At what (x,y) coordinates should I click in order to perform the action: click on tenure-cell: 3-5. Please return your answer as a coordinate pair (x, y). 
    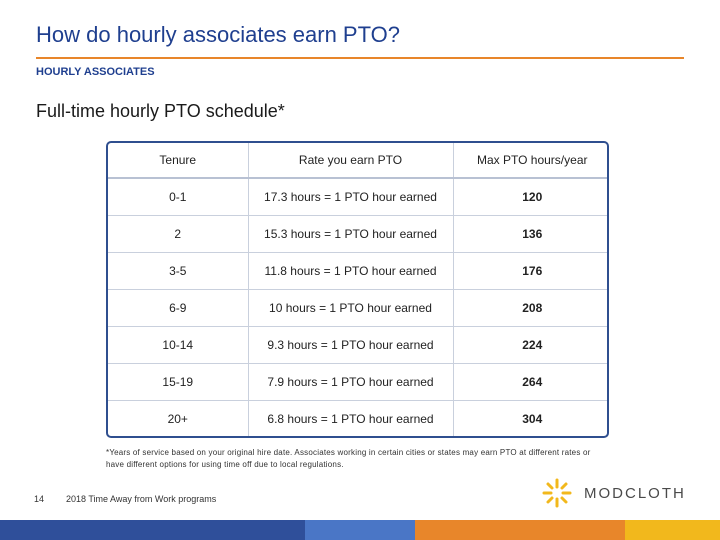
    Looking at the image, I should click on (178, 271).